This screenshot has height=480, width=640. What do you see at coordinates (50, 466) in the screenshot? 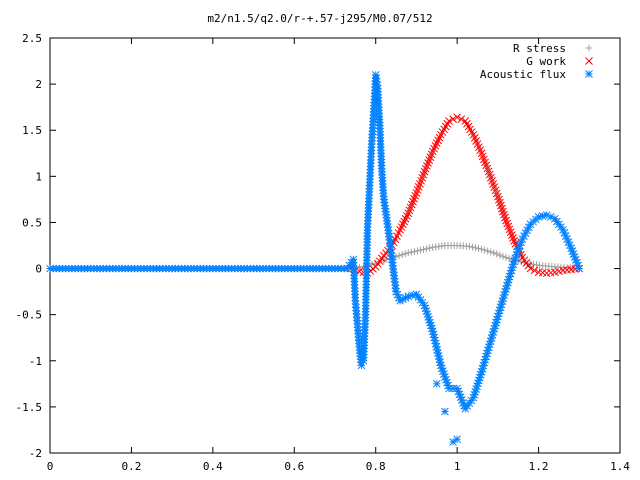
I see `x-tick-label: 0` at bounding box center [50, 466].